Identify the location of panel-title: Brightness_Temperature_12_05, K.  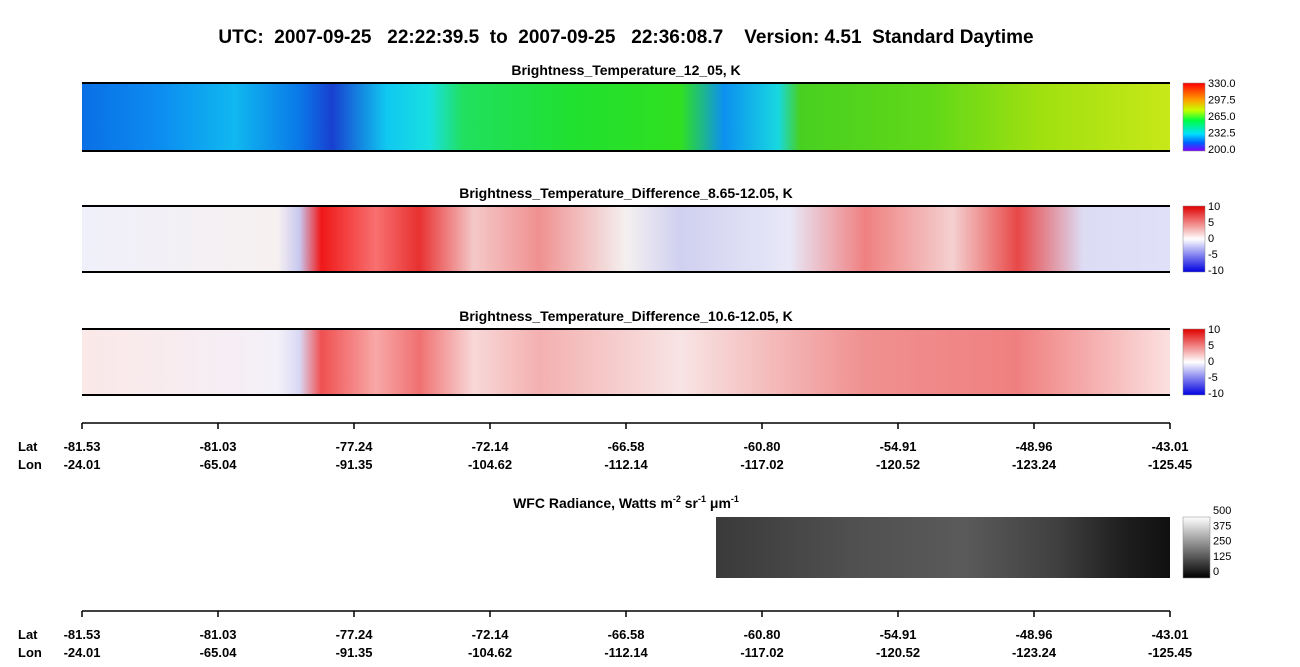
(625, 70).